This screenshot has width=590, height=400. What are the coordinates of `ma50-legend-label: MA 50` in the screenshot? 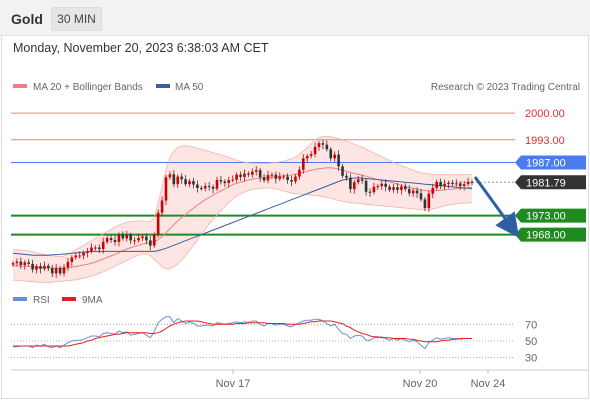 It's located at (189, 87).